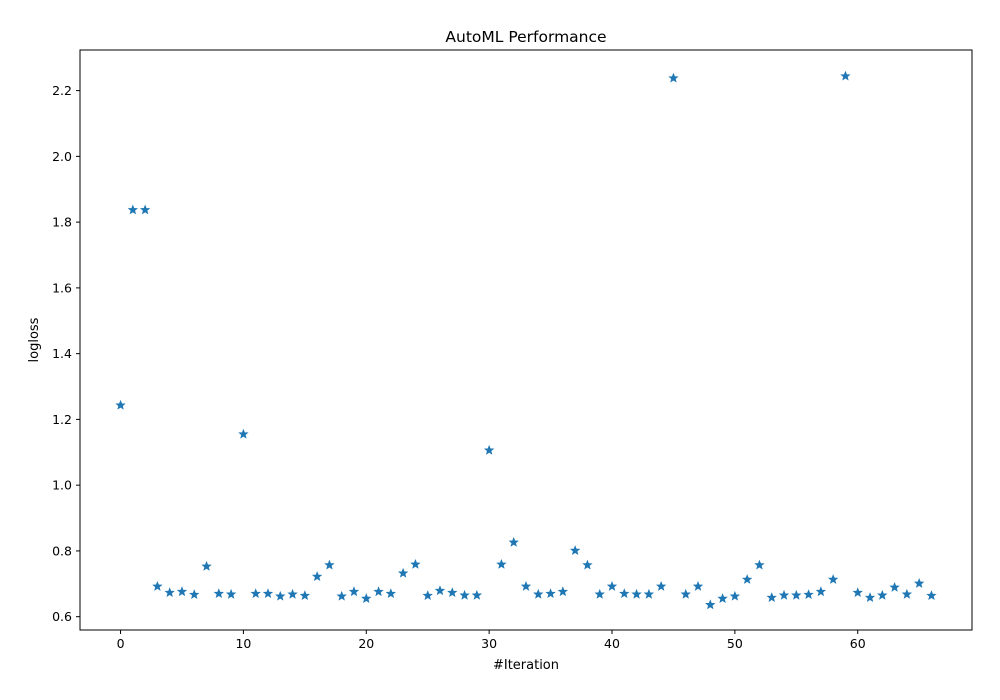 Image resolution: width=1000 pixels, height=700 pixels. Describe the element at coordinates (62, 419) in the screenshot. I see `y-tick-label: 1.2` at that location.